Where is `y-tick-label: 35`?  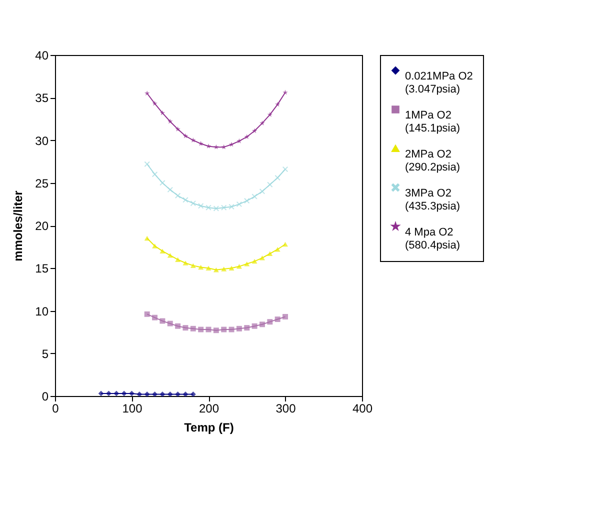 y-tick-label: 35 is located at coordinates (42, 98).